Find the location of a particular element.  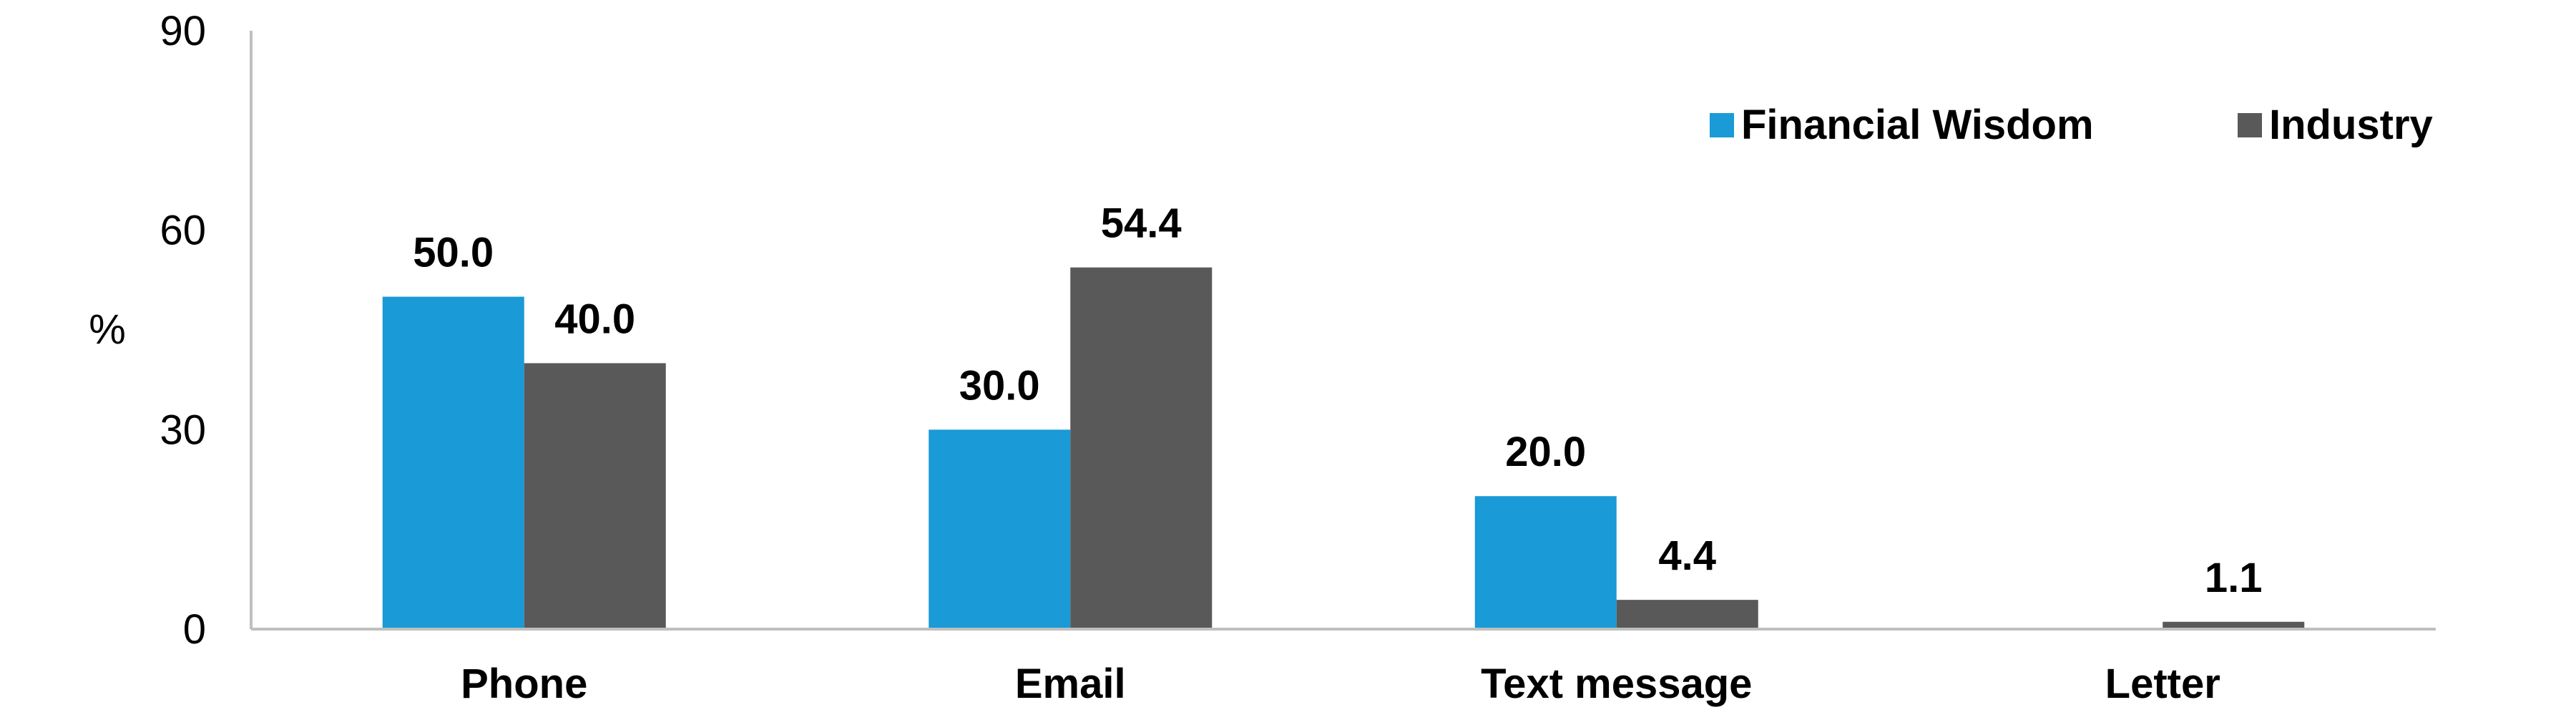

bar-industry-text-message is located at coordinates (1687, 614).